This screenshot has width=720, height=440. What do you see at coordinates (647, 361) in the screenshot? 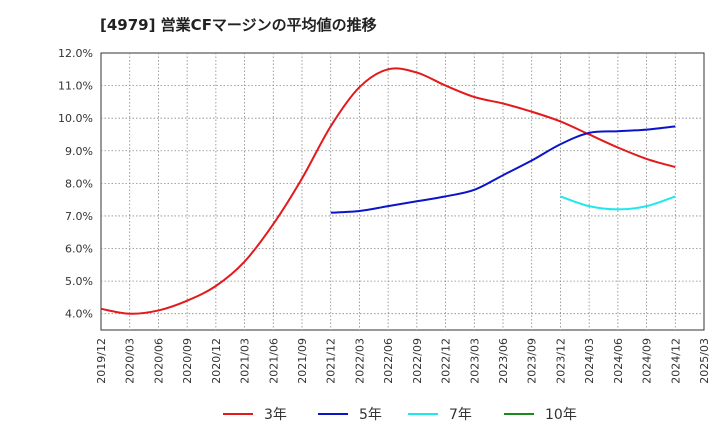
I see `x-tick-label: 2024/09` at bounding box center [647, 361].